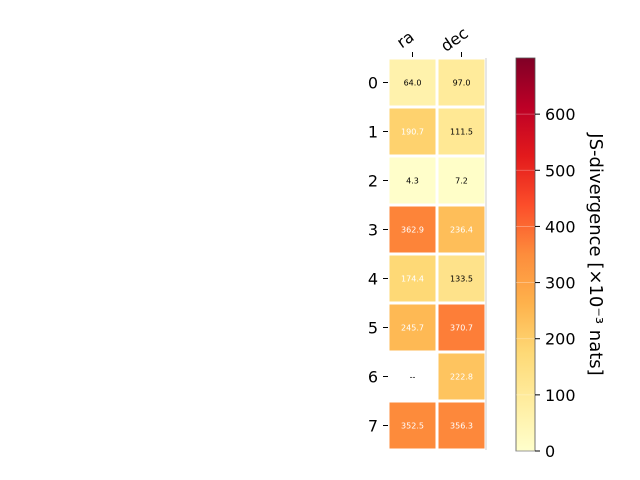 The image size is (640, 480). I want to click on colorbar-tick-label: 600, so click(560, 114).